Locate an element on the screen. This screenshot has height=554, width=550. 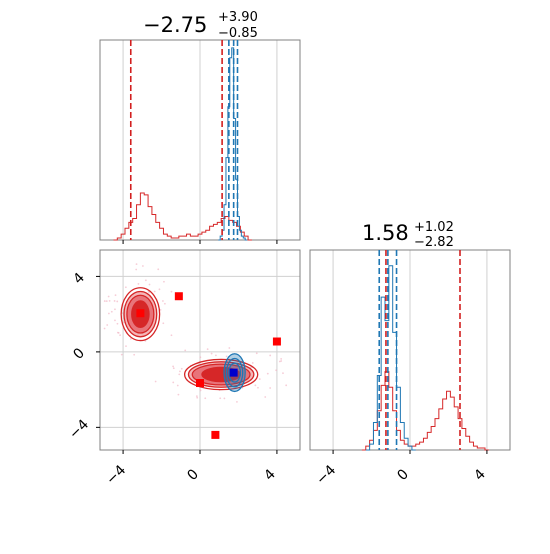
scatter-ytick-label-0: −4 is located at coordinates (79, 430).